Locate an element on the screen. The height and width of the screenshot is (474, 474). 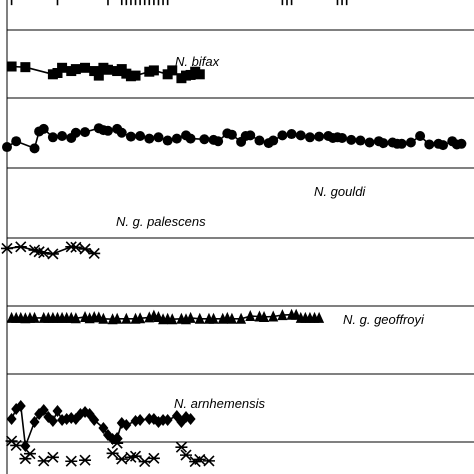
series-label: N. g. palescens is located at coordinates (161, 221).